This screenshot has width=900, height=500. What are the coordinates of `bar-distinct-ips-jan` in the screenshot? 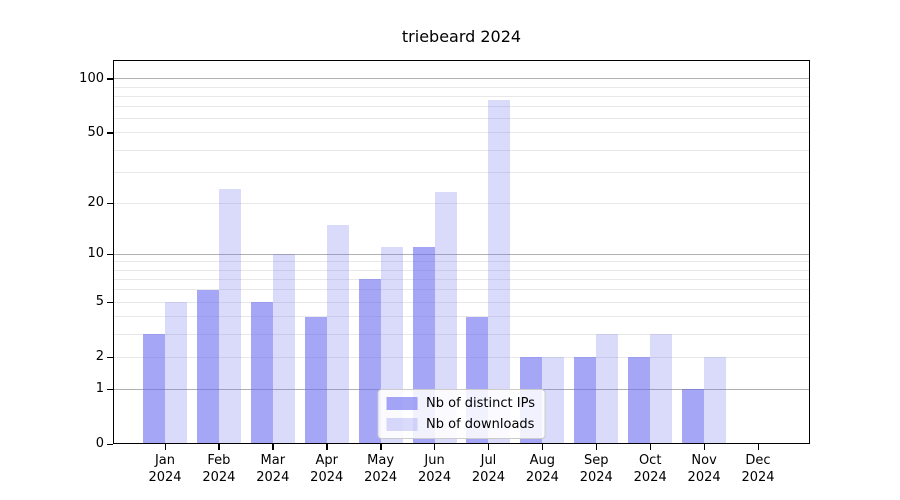 It's located at (154, 389).